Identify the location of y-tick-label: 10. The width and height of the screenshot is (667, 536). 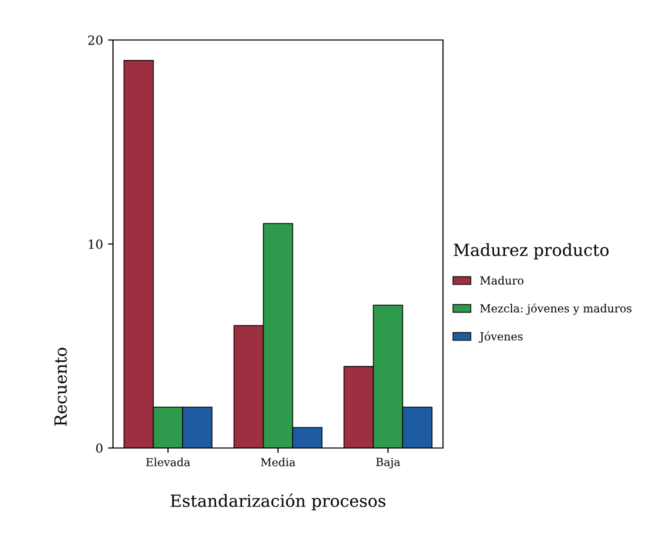
(95, 244).